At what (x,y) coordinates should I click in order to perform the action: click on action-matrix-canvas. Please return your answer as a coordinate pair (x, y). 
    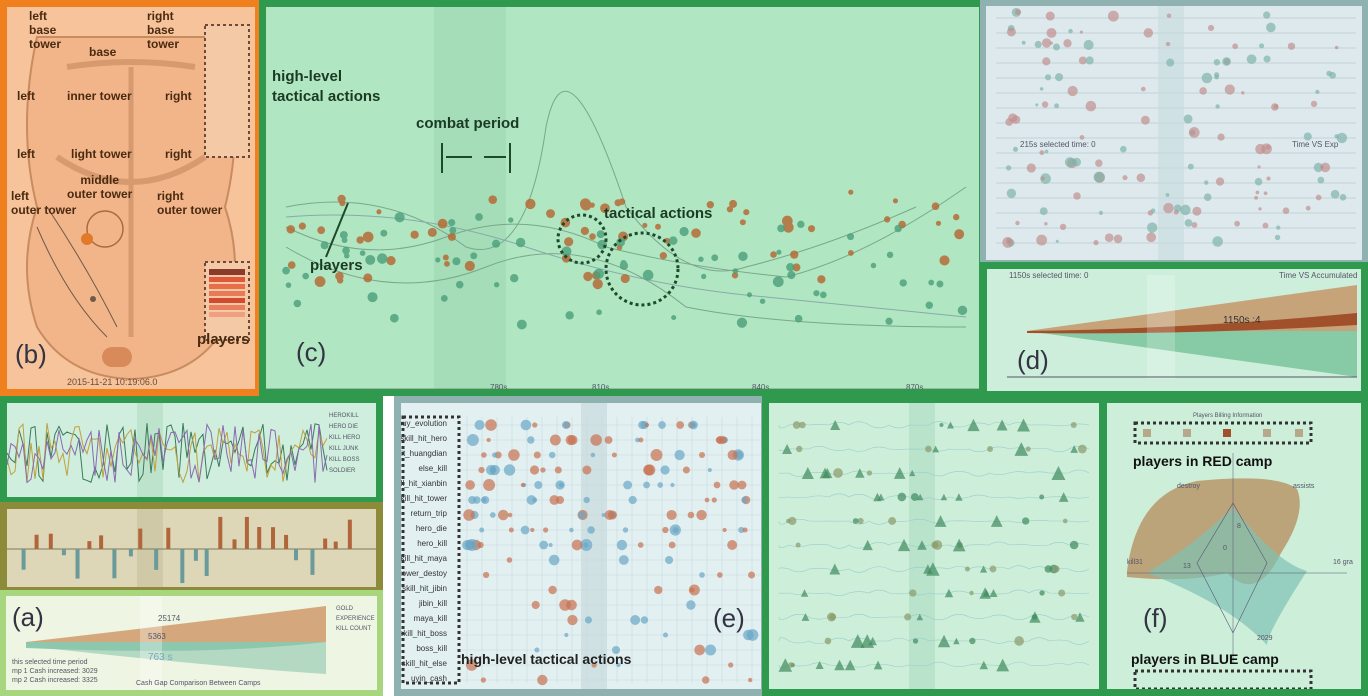
    Looking at the image, I should click on (581, 546).